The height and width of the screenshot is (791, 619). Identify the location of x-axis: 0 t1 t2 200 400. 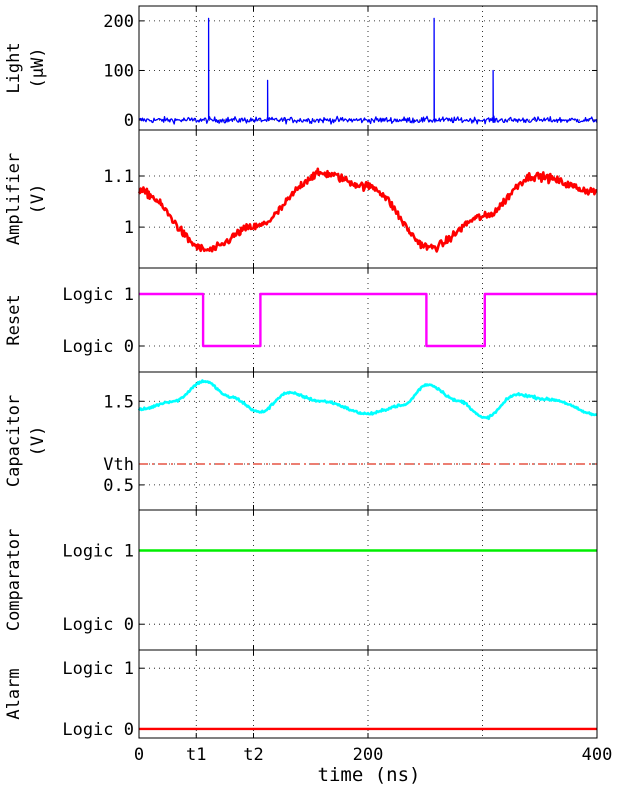
(373, 755).